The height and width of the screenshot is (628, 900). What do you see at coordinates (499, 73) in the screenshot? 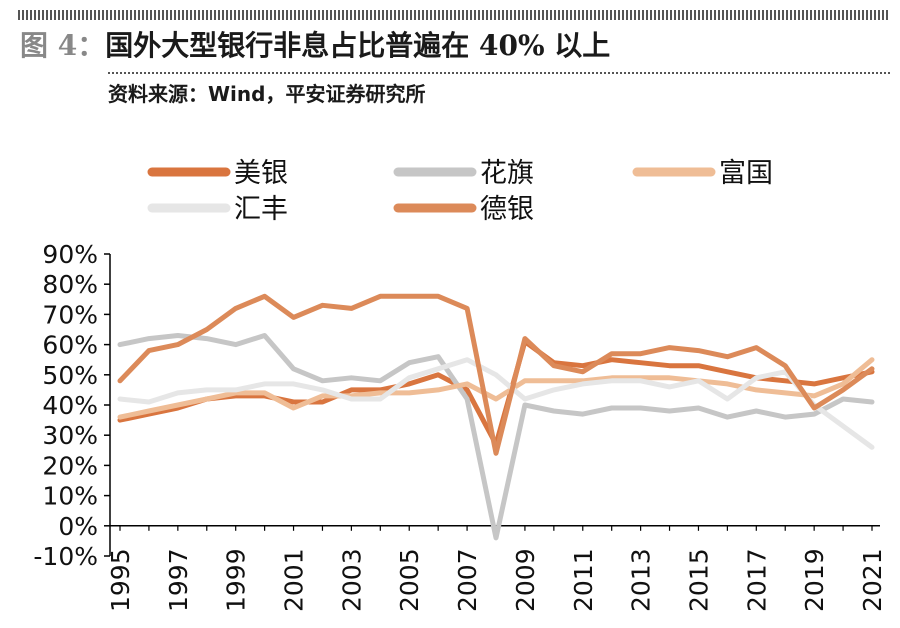
I see `title-separator` at bounding box center [499, 73].